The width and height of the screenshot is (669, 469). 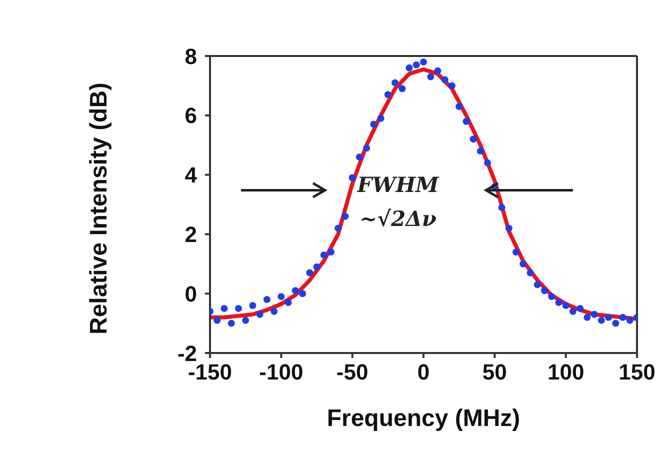 I want to click on x-tick-label: 0, so click(x=423, y=372).